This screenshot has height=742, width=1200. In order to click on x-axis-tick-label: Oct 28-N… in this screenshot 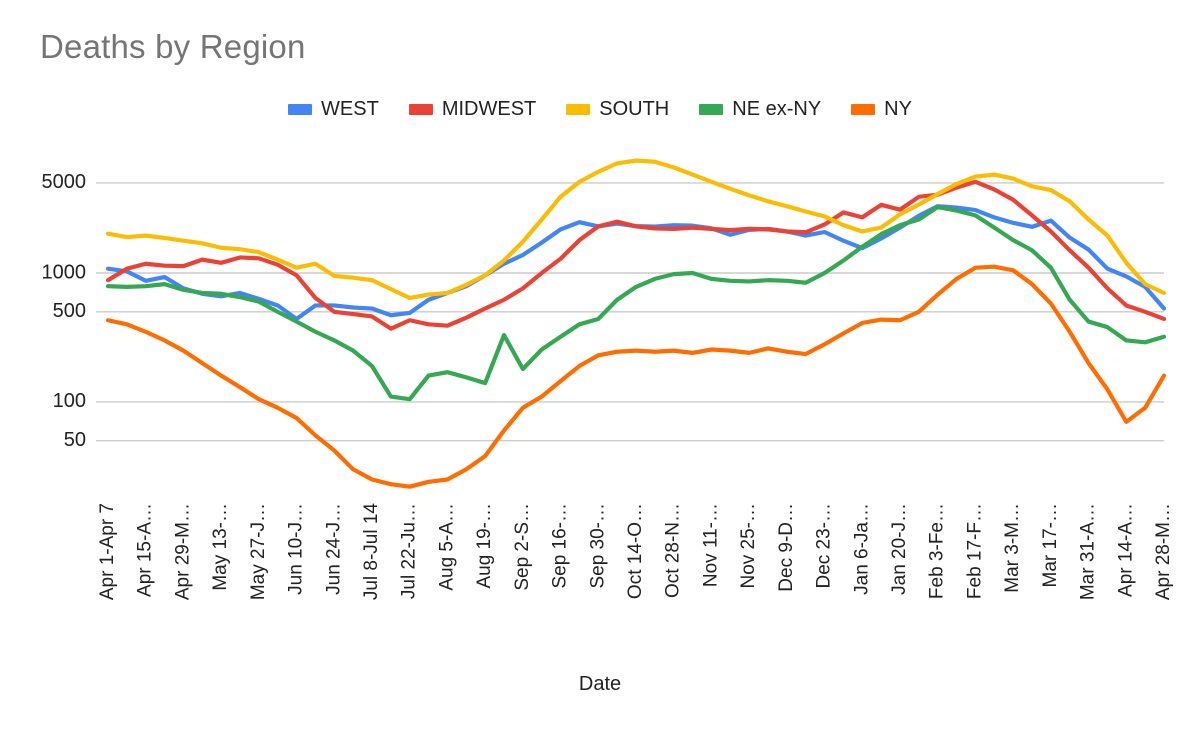, I will do `click(673, 550)`.